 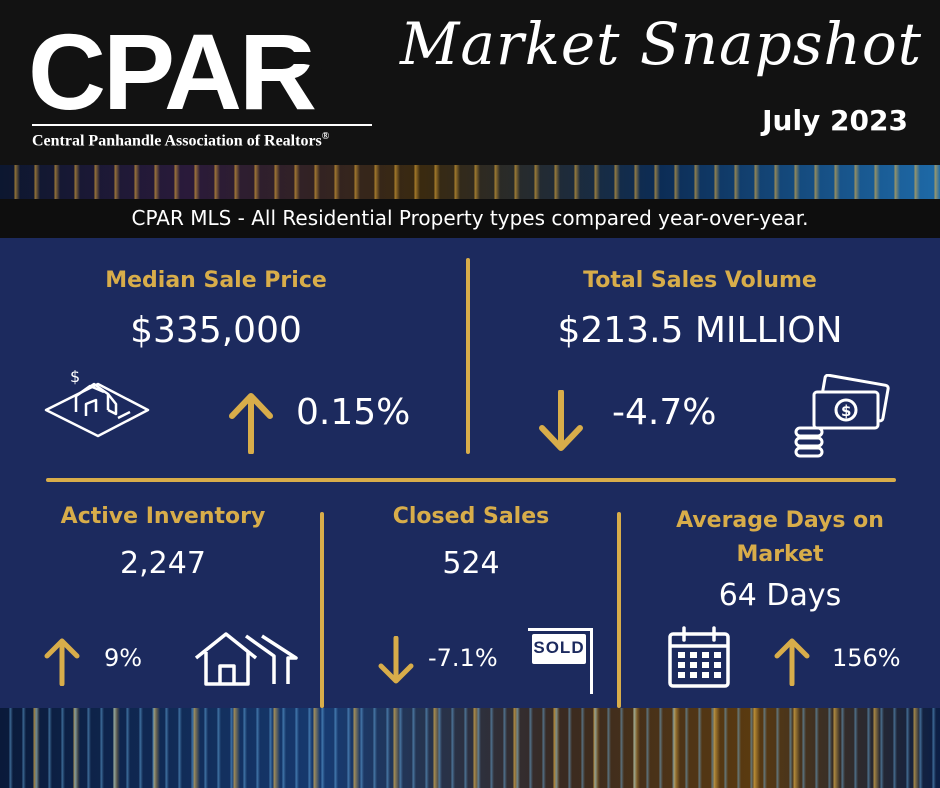 What do you see at coordinates (216, 330) in the screenshot?
I see `median-sale-price-value: $335,000` at bounding box center [216, 330].